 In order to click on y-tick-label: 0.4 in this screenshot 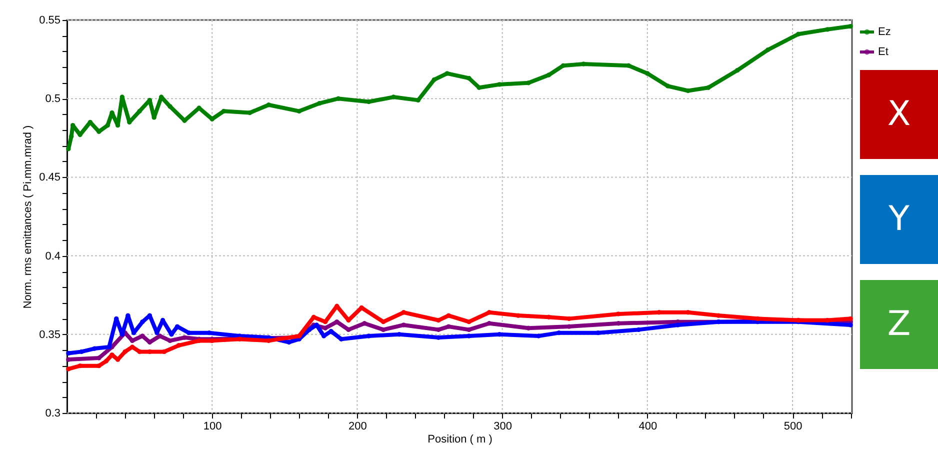, I will do `click(52, 256)`.